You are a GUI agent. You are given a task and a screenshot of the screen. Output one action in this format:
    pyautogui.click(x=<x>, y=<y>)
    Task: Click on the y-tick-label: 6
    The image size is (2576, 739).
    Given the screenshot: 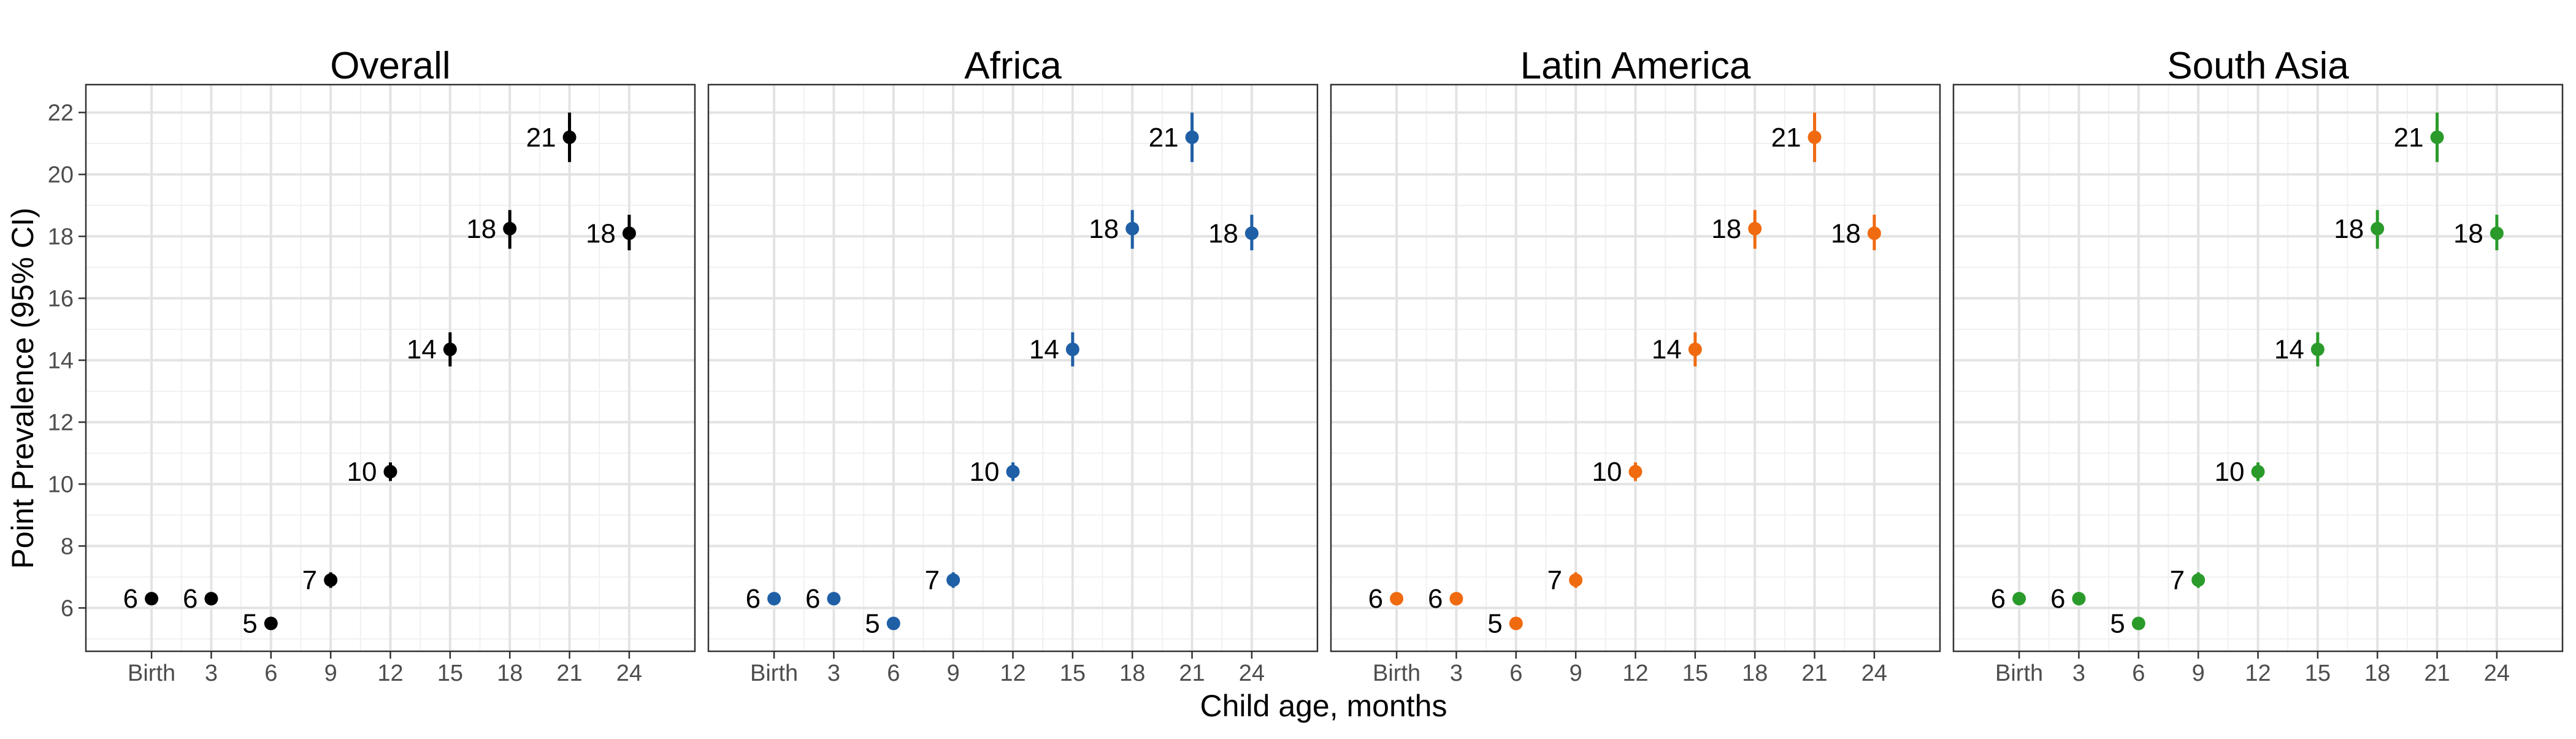 What is the action you would take?
    pyautogui.click(x=67, y=608)
    